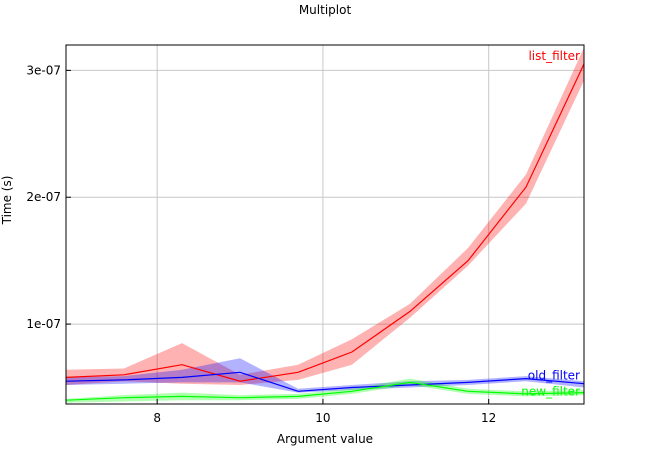  I want to click on x-tick-label: 8, so click(157, 418).